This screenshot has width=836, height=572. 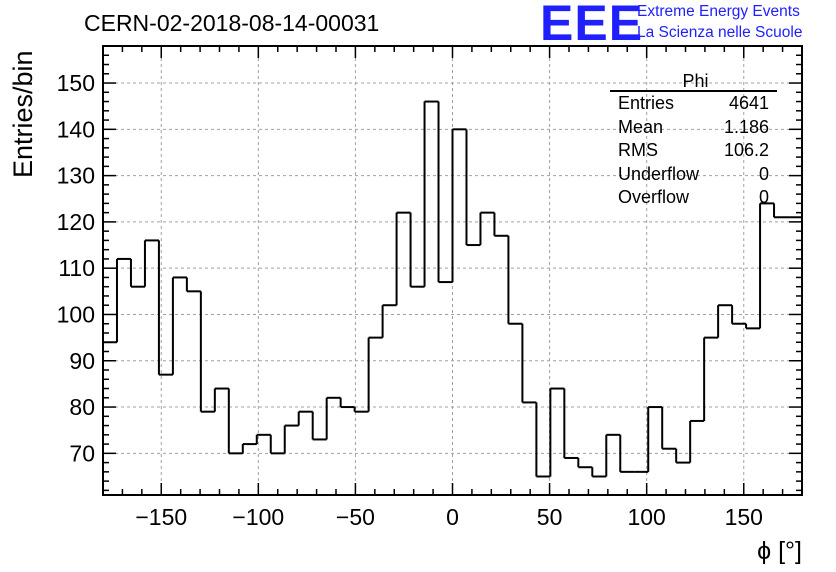 I want to click on stats-row-rms: RMS 106.2, so click(x=693, y=151).